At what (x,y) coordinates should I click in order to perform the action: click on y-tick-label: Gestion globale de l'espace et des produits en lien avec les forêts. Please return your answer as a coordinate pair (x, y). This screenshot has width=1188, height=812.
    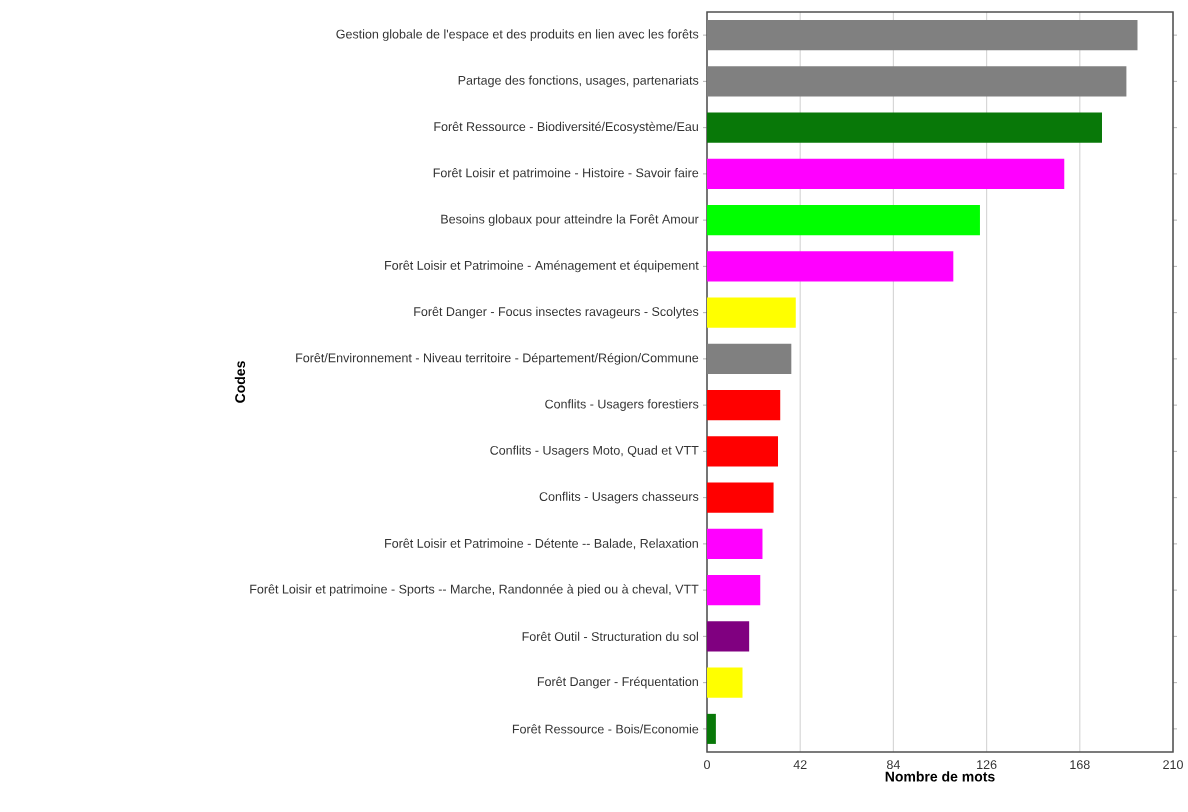
    Looking at the image, I should click on (517, 35).